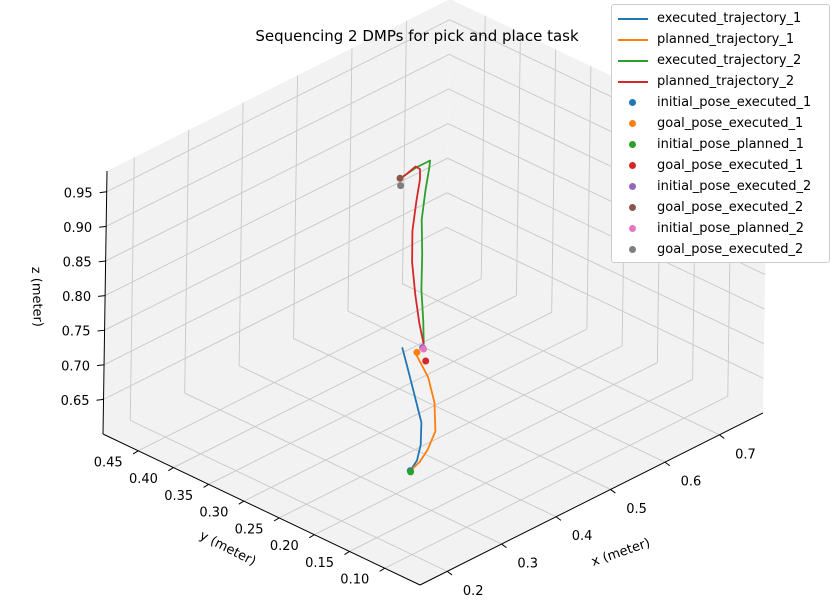 Image resolution: width=834 pixels, height=616 pixels. I want to click on legend-label: executed_trajectory_2, so click(729, 60).